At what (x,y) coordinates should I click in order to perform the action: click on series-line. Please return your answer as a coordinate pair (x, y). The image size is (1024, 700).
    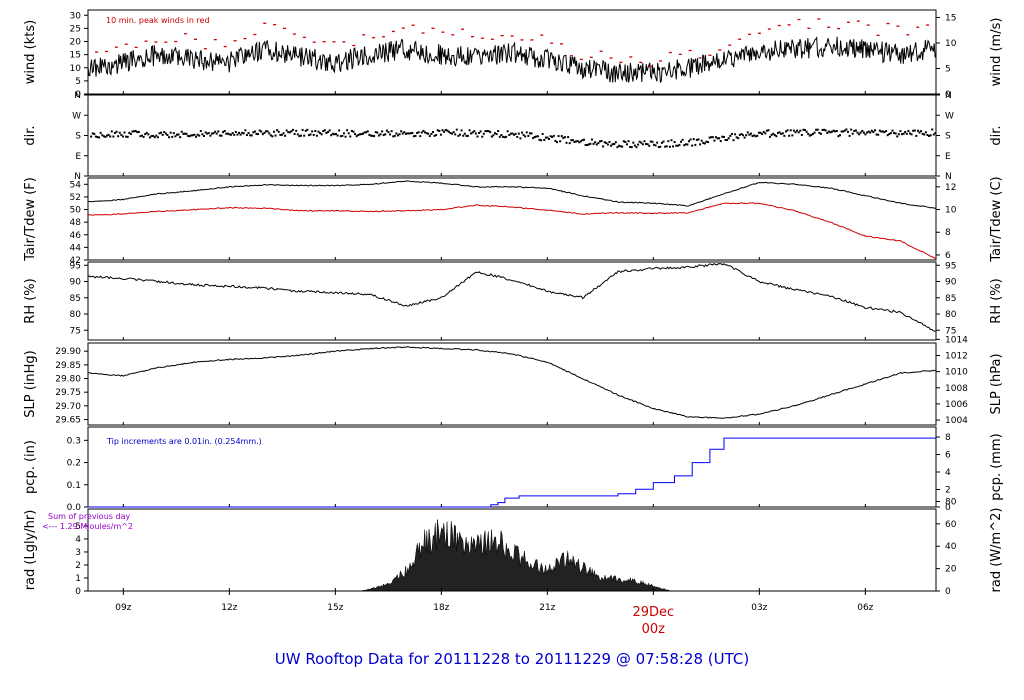
    Looking at the image, I should click on (512, 231).